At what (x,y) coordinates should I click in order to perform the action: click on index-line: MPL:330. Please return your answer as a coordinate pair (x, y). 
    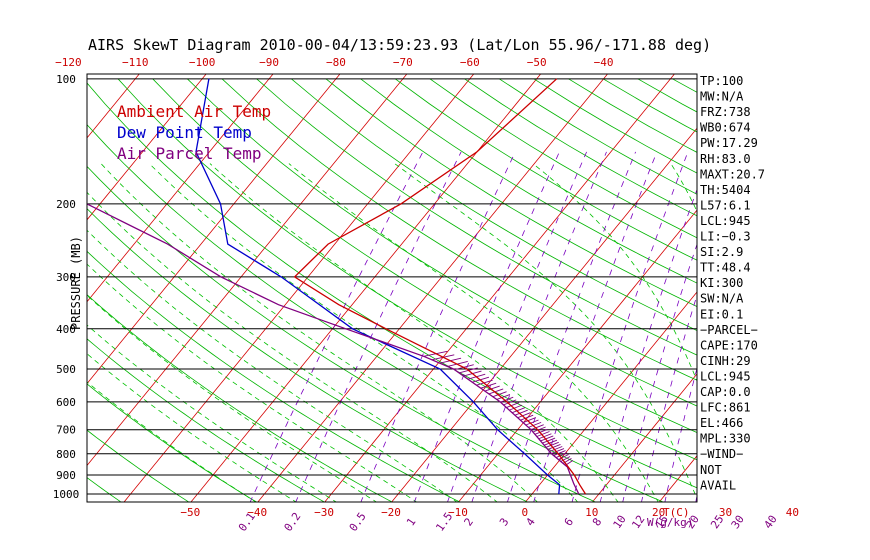
    Looking at the image, I should click on (725, 439).